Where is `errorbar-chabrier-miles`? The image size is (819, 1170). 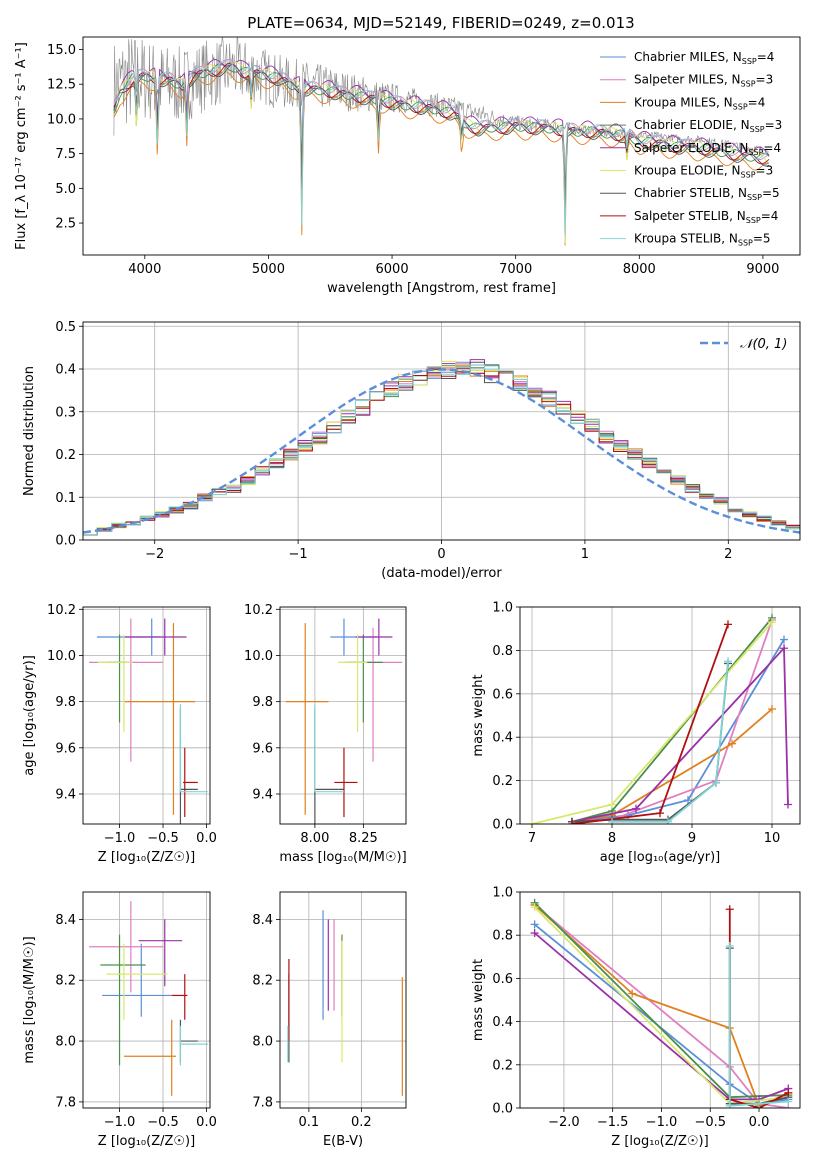
errorbar-chabrier-miles is located at coordinates (137, 980).